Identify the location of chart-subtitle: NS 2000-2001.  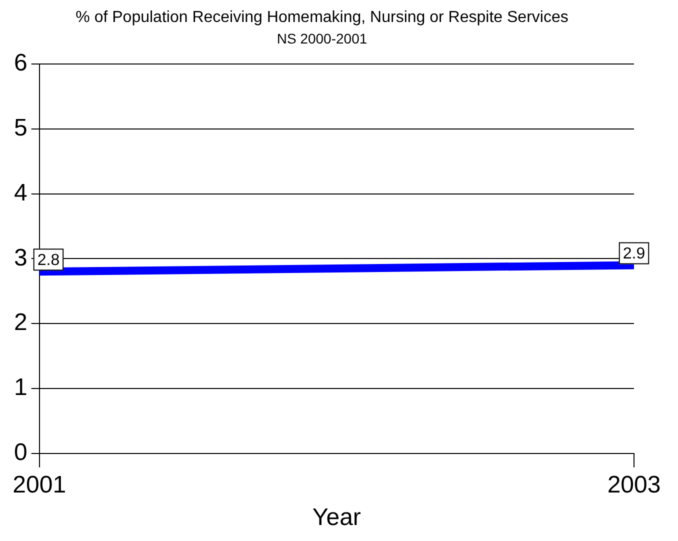
(322, 38).